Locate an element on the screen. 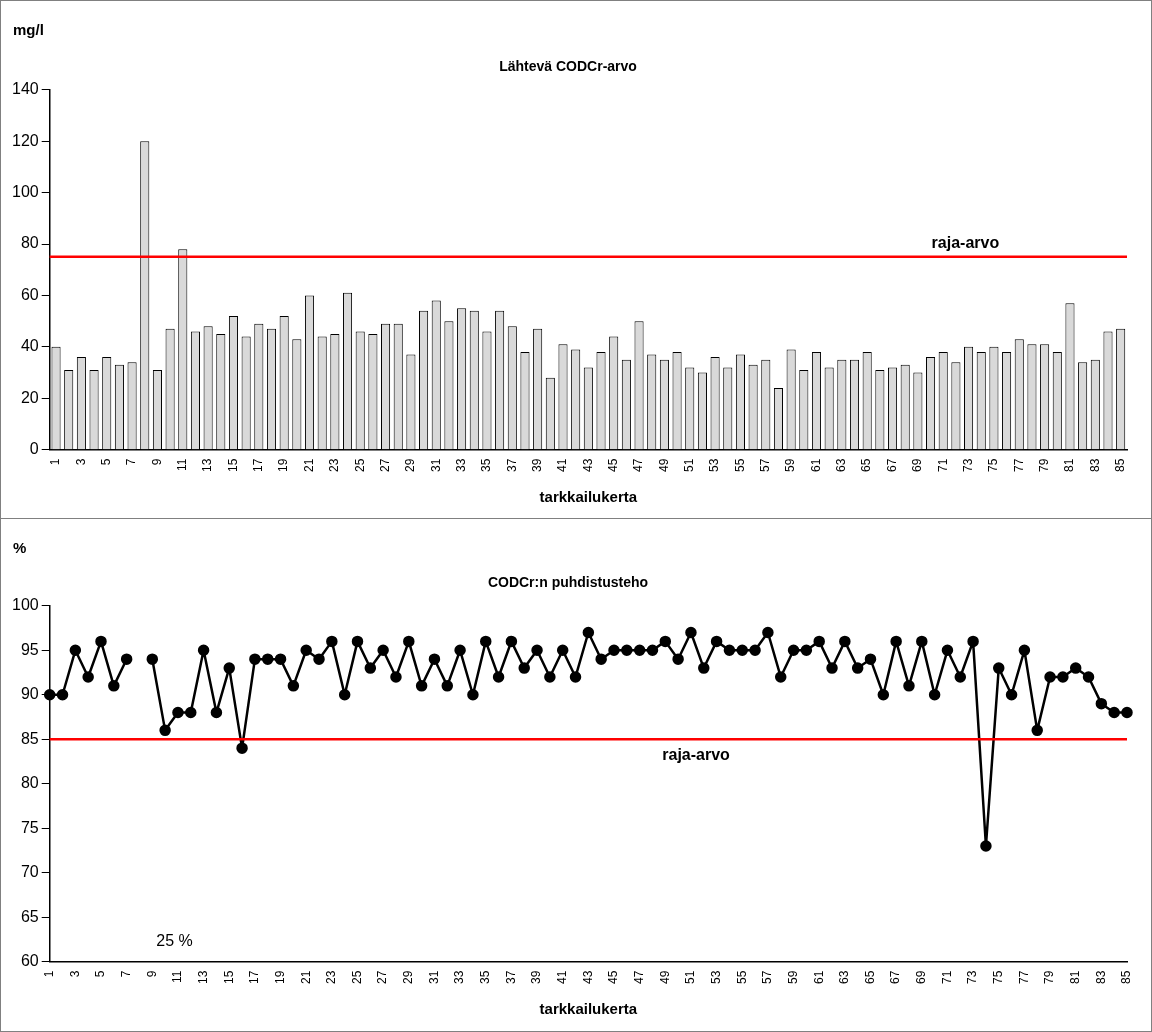  x-tick-label: 55 is located at coordinates (741, 977).